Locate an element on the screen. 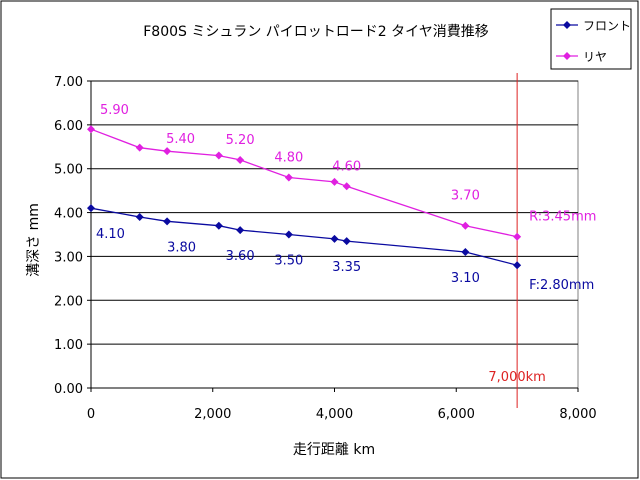 Image resolution: width=640 pixels, height=480 pixels. x-tick-label: 4,000 is located at coordinates (334, 414).